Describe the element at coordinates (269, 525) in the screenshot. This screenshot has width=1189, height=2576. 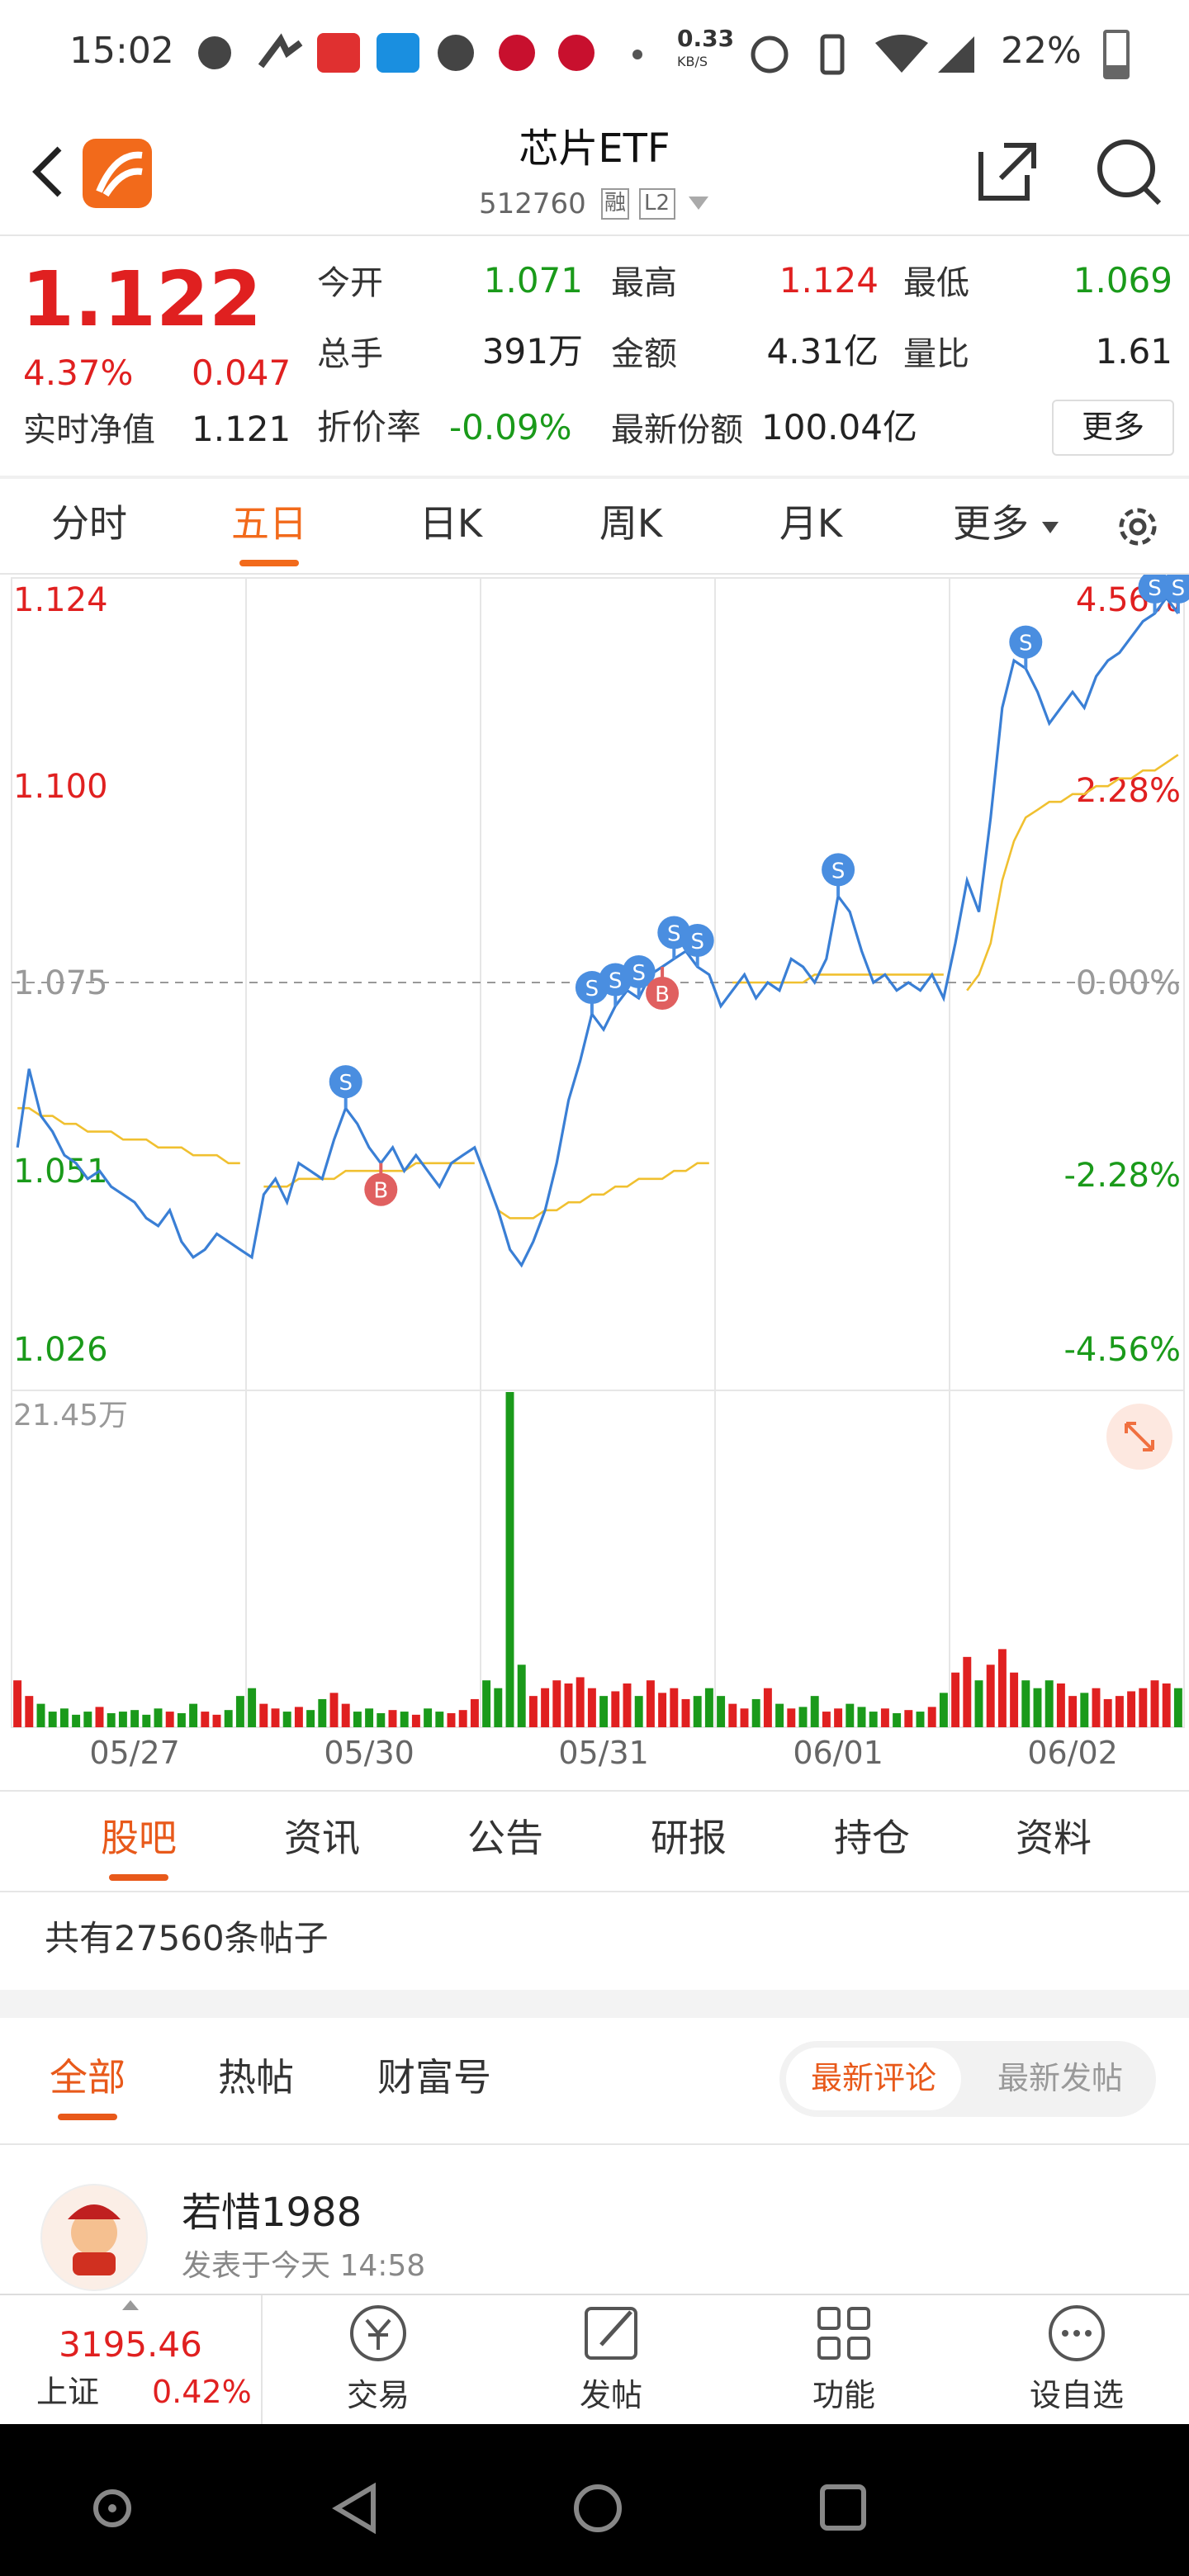
I see `tab: 五日` at that location.